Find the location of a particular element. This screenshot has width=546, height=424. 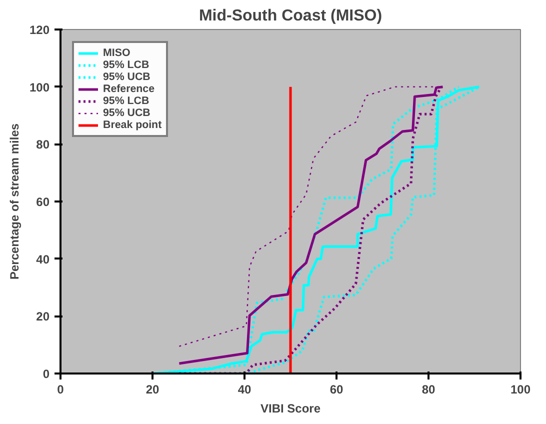

y-tick-label: 100 is located at coordinates (39, 87).